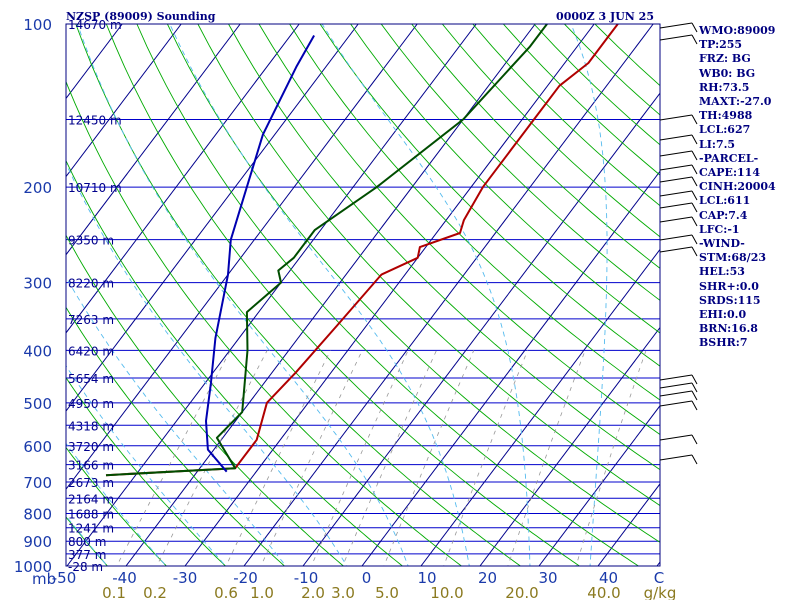  I want to click on wind-barbs, so click(678, 243).